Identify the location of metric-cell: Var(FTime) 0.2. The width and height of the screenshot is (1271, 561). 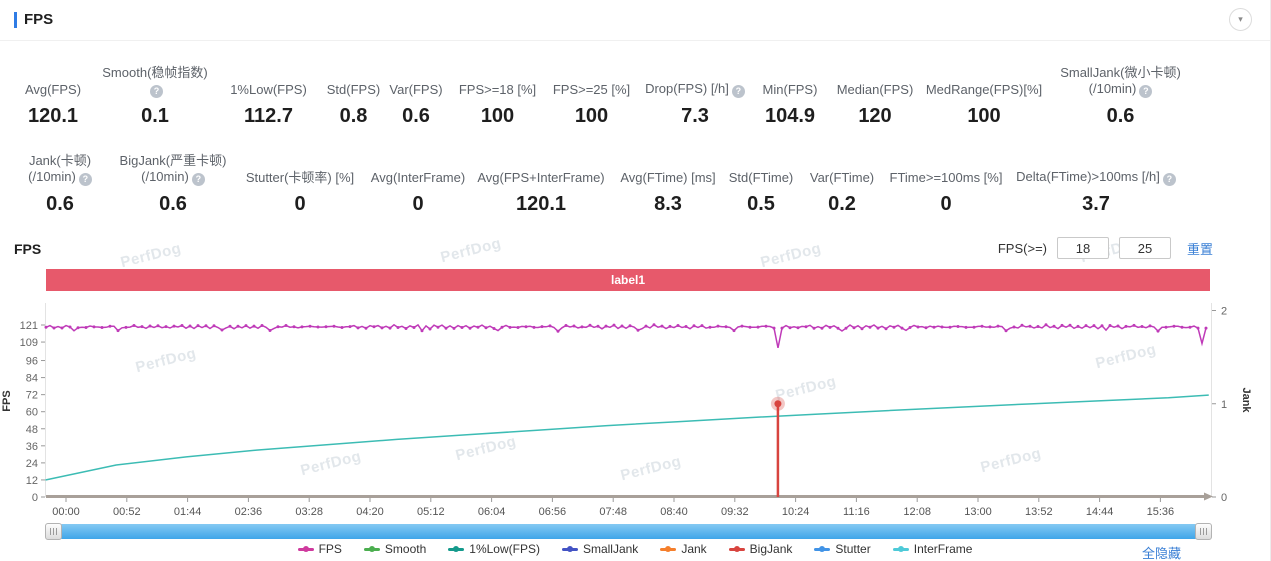
(842, 183).